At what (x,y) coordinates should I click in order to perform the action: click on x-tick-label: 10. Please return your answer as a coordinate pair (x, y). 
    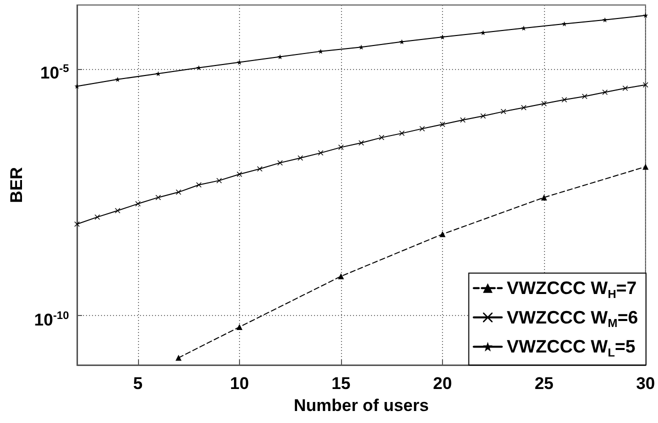
    Looking at the image, I should click on (239, 383).